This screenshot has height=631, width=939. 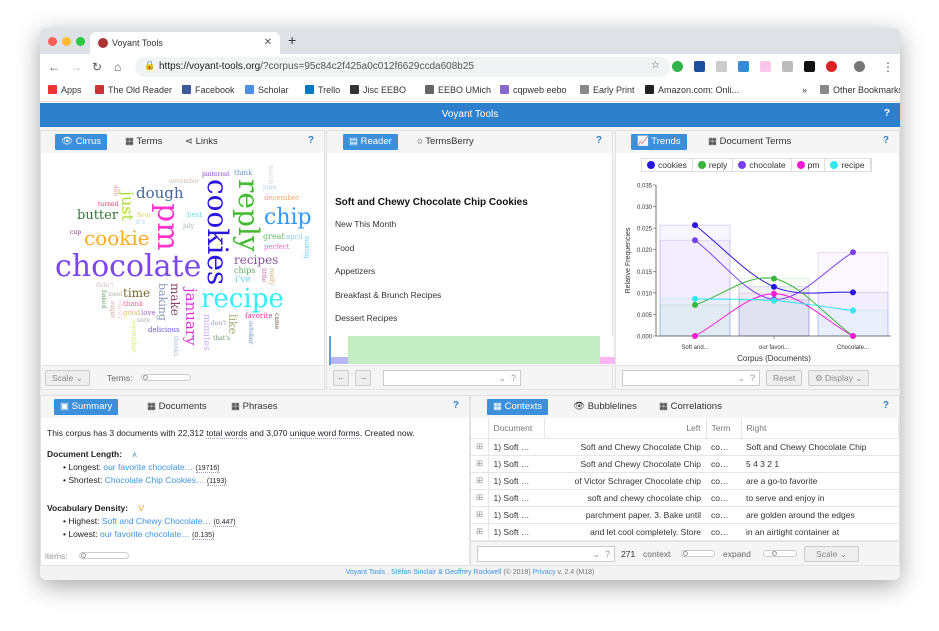 What do you see at coordinates (52, 41) in the screenshot?
I see `close-window-button` at bounding box center [52, 41].